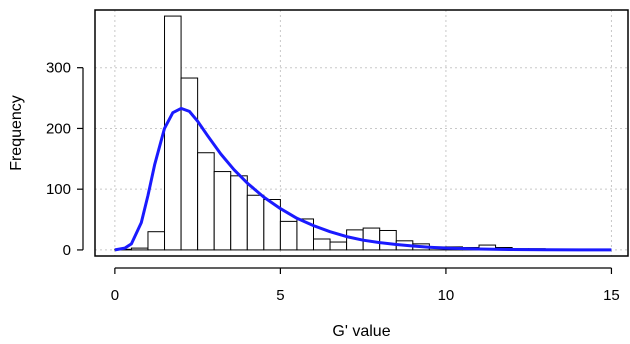 Image resolution: width=630 pixels, height=344 pixels. Describe the element at coordinates (65, 159) in the screenshot. I see `y-axis: 0 100 200 300` at that location.